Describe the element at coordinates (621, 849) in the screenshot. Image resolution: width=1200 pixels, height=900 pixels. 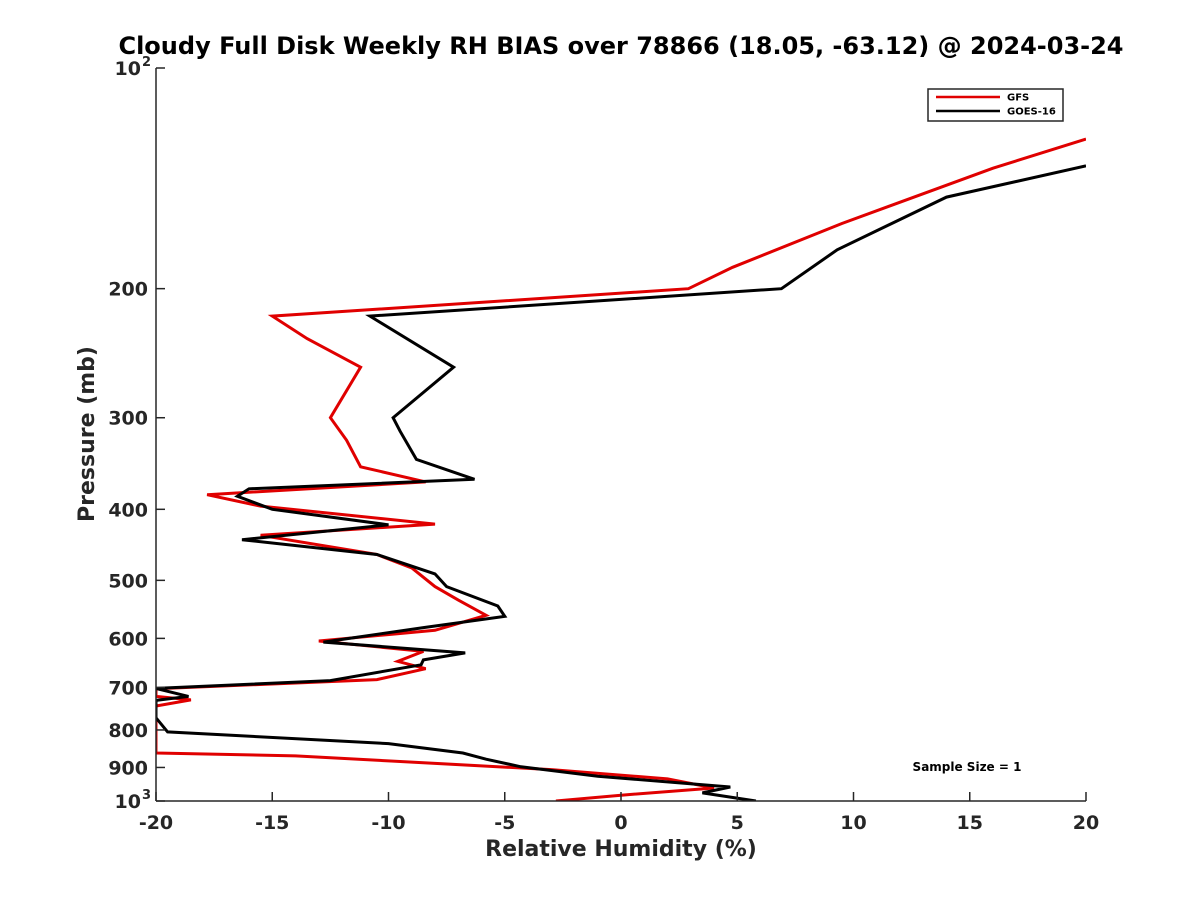
I see `x-axis-label: Relative Humidity (%)` at that location.